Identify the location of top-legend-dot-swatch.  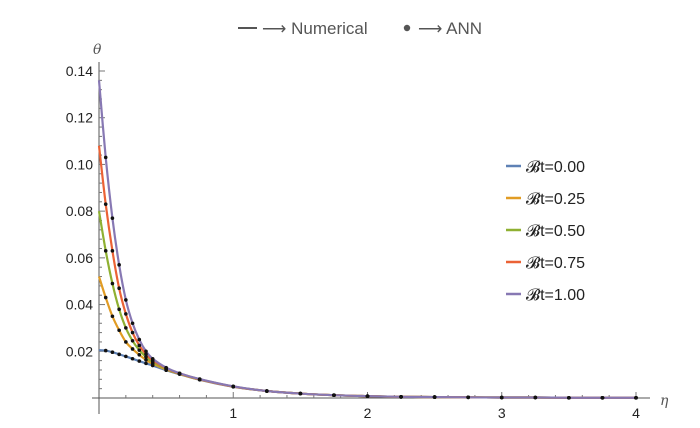
(407, 28).